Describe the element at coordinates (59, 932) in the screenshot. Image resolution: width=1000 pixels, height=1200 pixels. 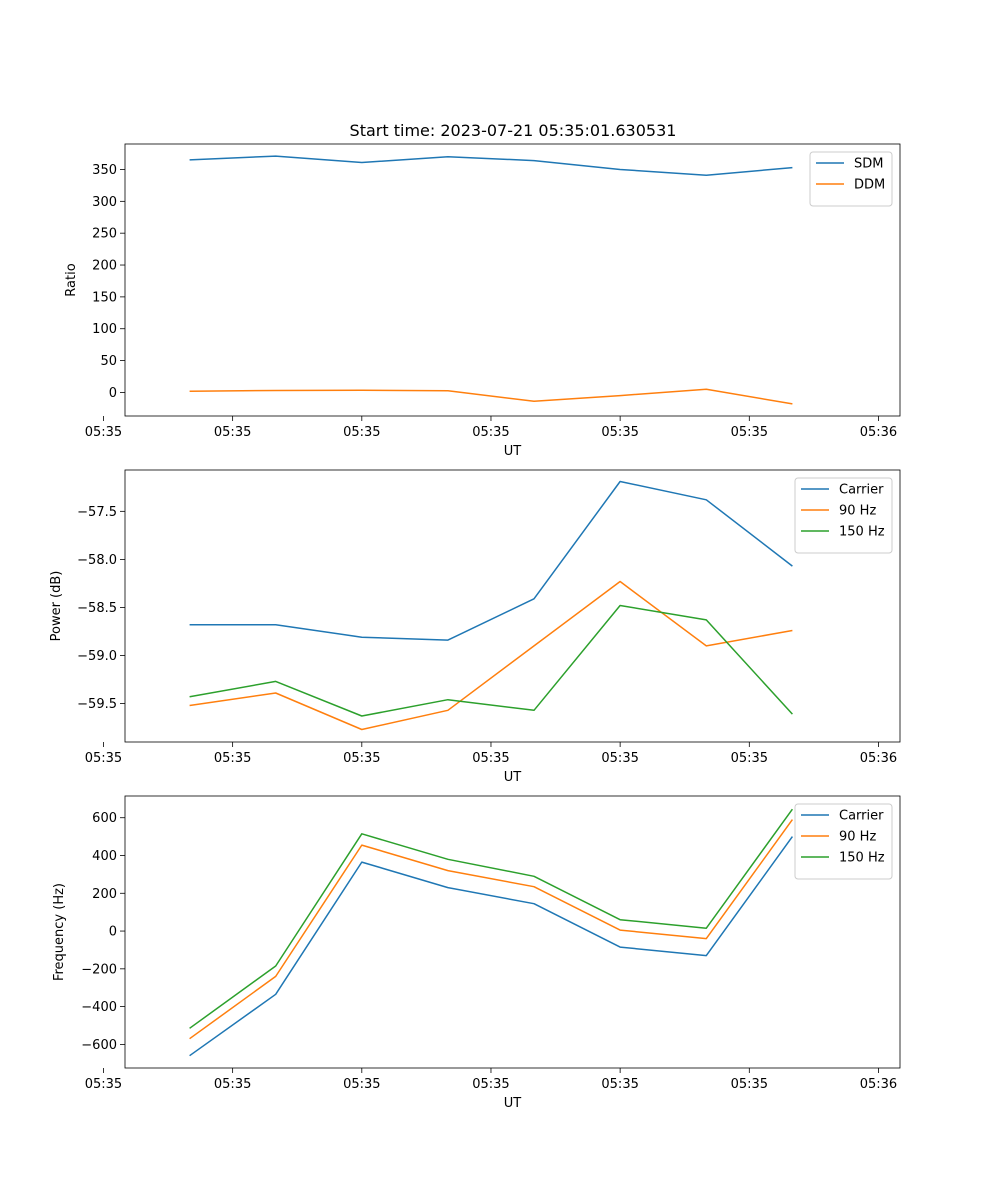
I see `y-axis-label: Frequency (Hz)` at that location.